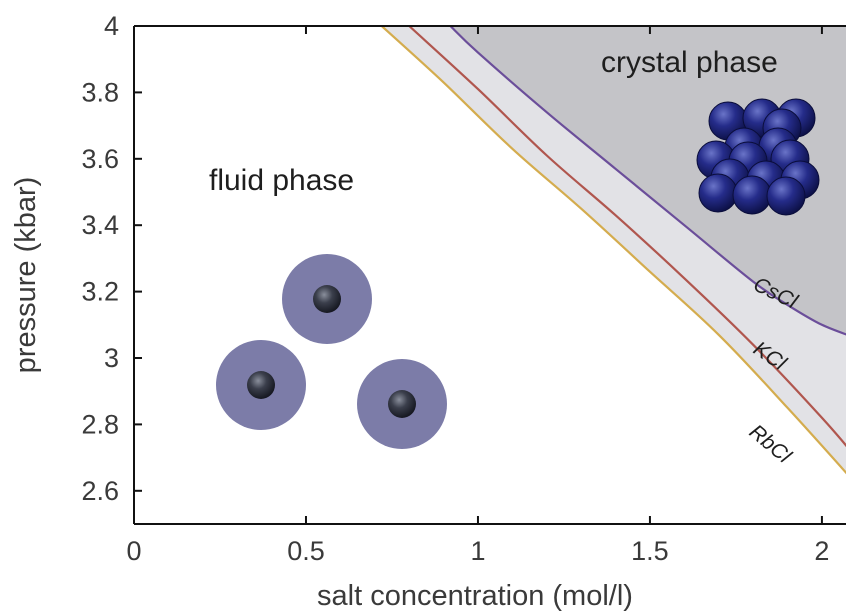 This screenshot has height=612, width=846. Describe the element at coordinates (758, 157) in the screenshot. I see `crystal-lattice-illustration` at that location.